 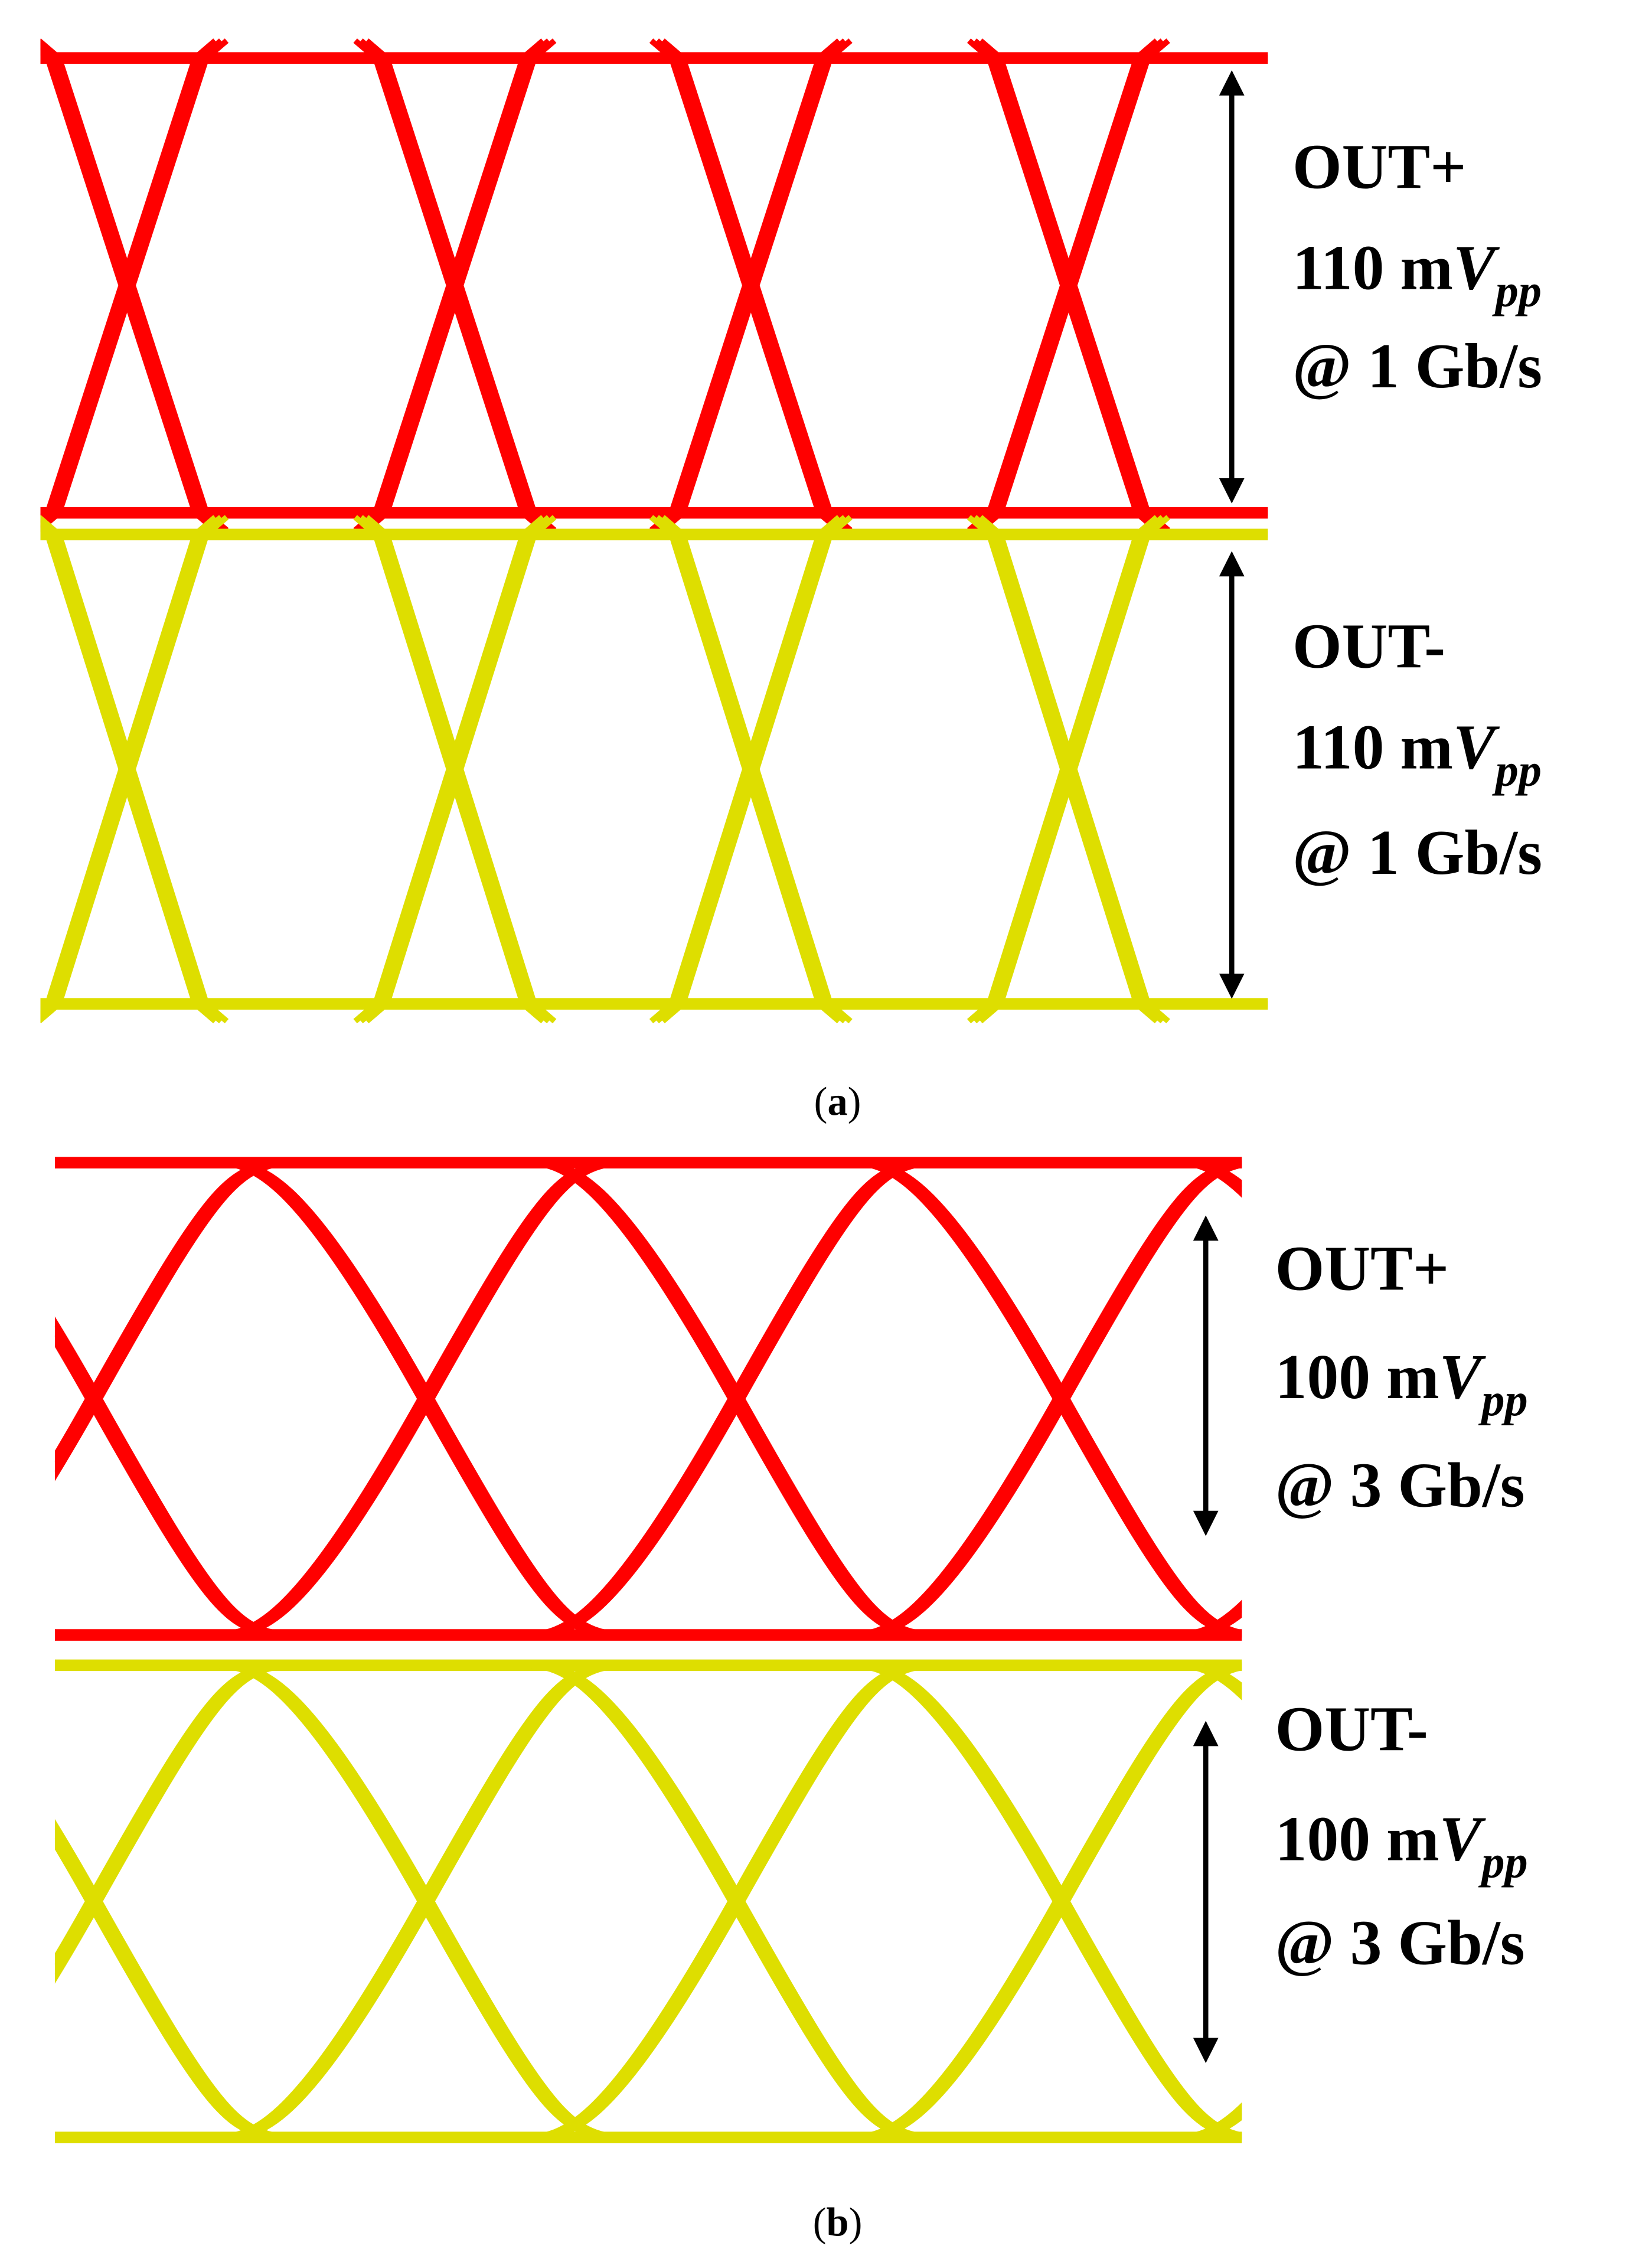 I want to click on panel-caption: (b), so click(x=838, y=2221).